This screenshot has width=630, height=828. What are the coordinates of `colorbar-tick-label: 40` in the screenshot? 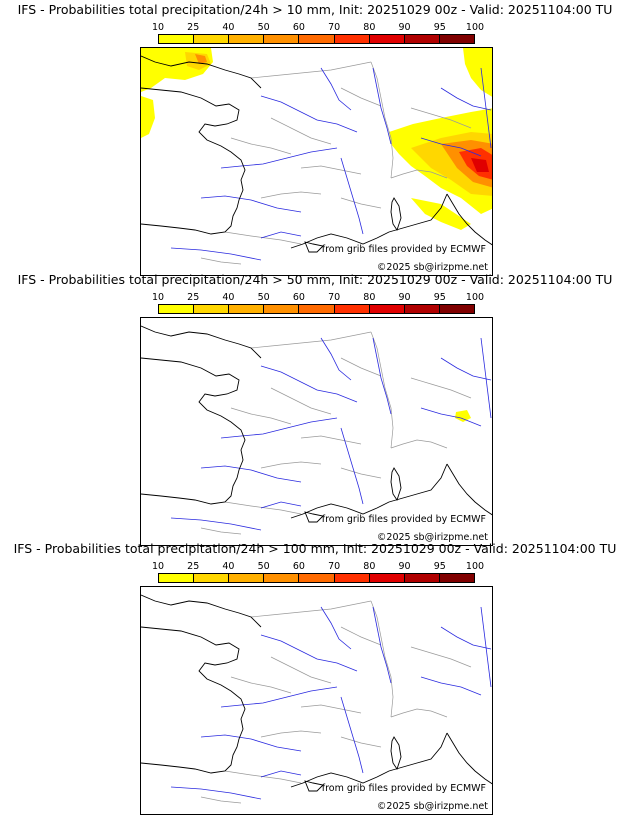 It's located at (228, 566).